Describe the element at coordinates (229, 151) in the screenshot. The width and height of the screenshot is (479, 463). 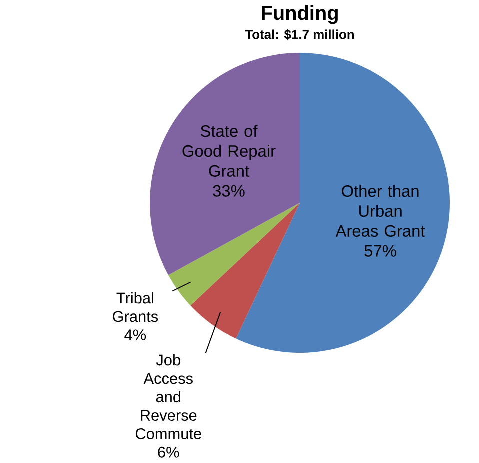
I see `slice-label: State of Good Repair Grant` at that location.